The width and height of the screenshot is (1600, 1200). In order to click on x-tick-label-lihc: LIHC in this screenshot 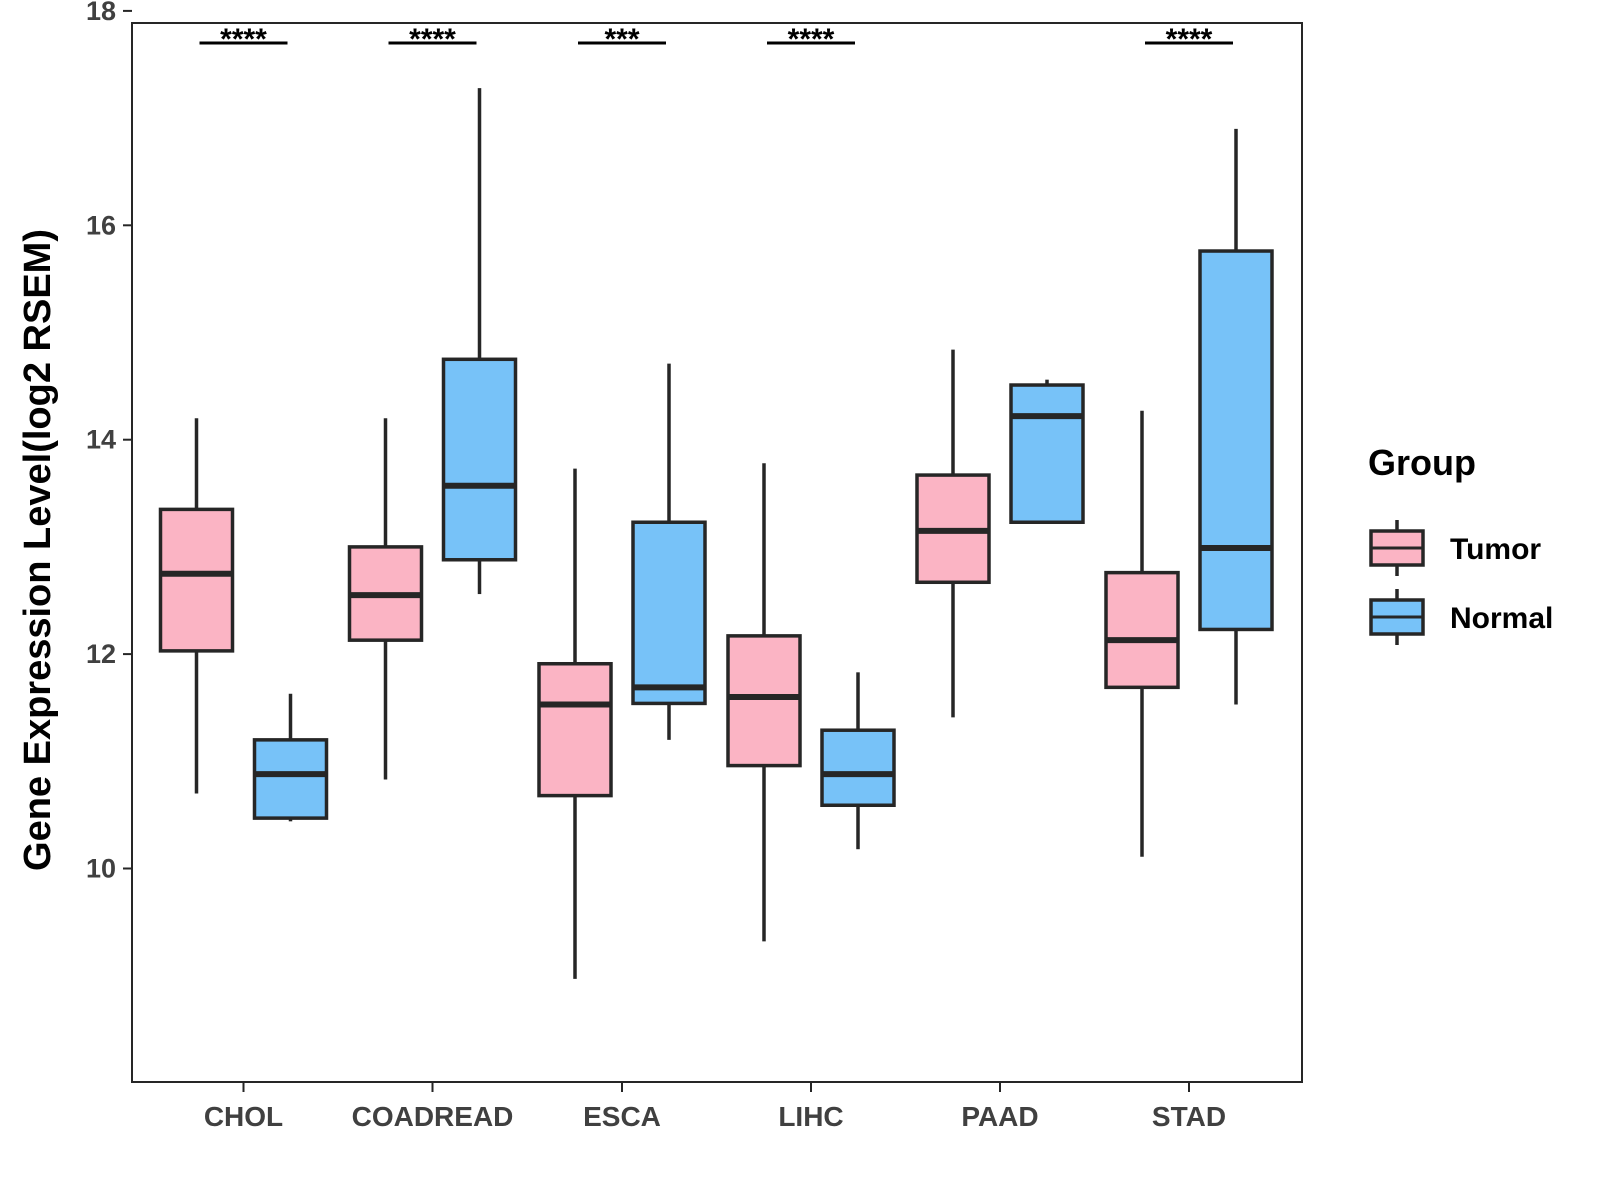, I will do `click(810, 1116)`.